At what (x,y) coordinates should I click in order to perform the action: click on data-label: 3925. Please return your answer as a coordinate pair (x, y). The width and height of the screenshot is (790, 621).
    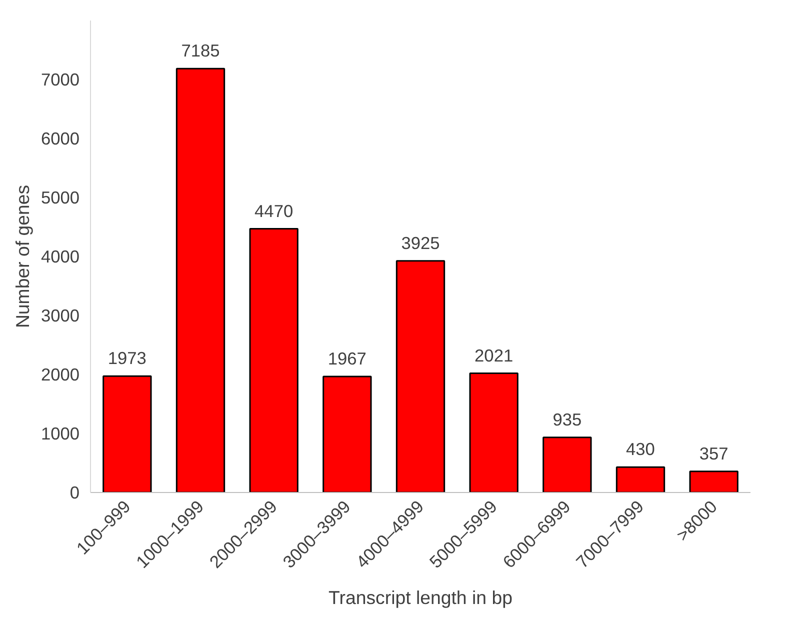
    Looking at the image, I should click on (420, 242).